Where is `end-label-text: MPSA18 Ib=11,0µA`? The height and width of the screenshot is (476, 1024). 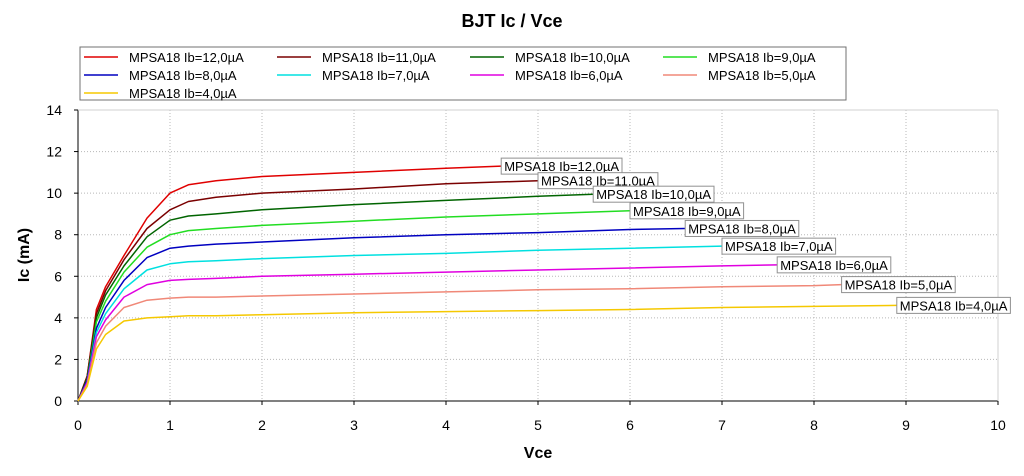 end-label-text: MPSA18 Ib=11,0µA is located at coordinates (598, 181).